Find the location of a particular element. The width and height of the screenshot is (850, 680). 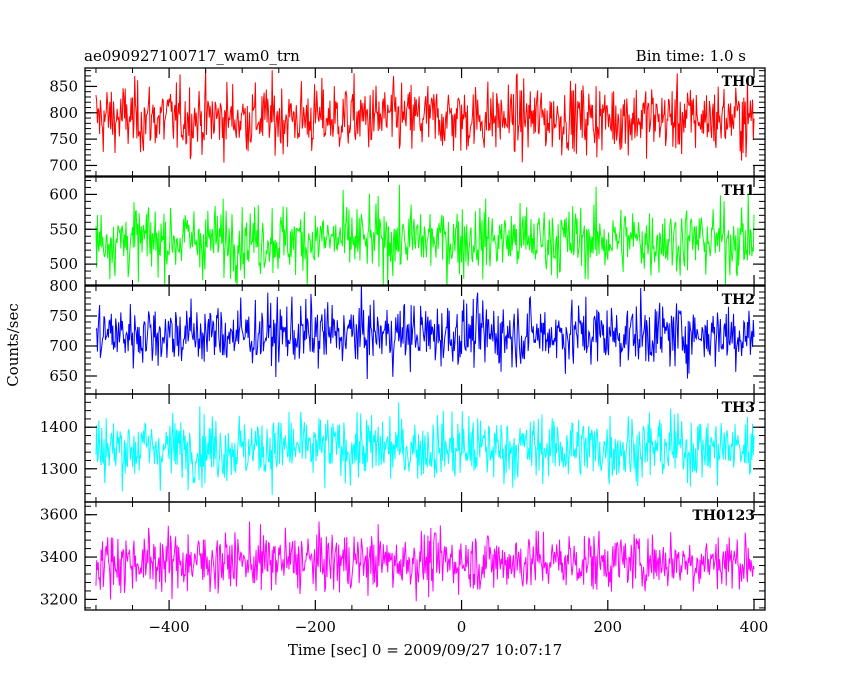

panel-th0123: 3200 3400 3600 TH0123 is located at coordinates (403, 556).